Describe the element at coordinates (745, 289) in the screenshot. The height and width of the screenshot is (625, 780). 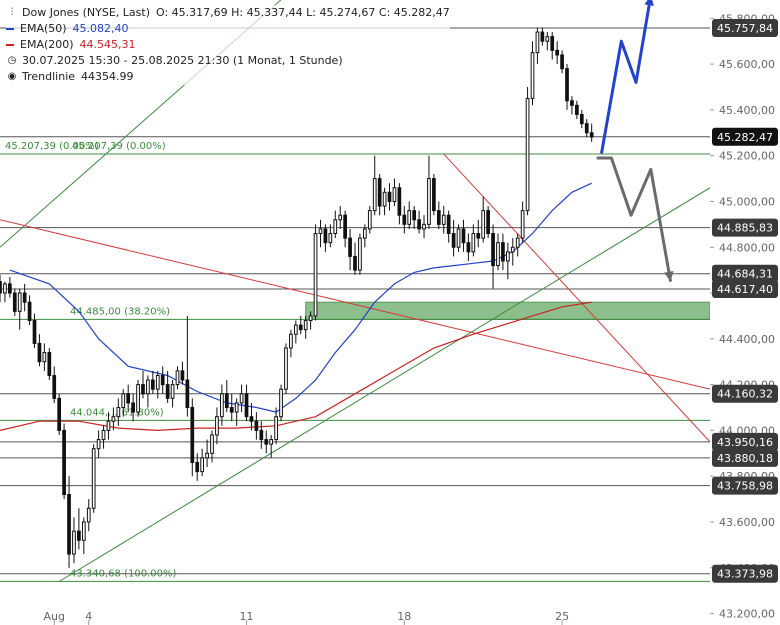
I see `price-tag-label: 44.617,40` at that location.